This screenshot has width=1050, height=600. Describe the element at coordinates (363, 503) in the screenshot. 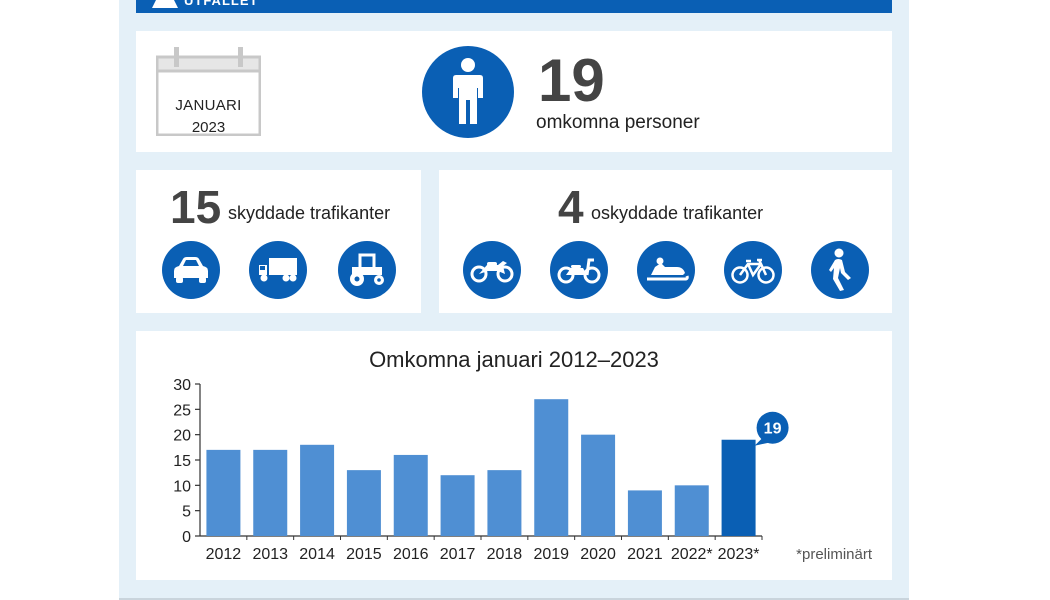

I see `bar-2015` at that location.